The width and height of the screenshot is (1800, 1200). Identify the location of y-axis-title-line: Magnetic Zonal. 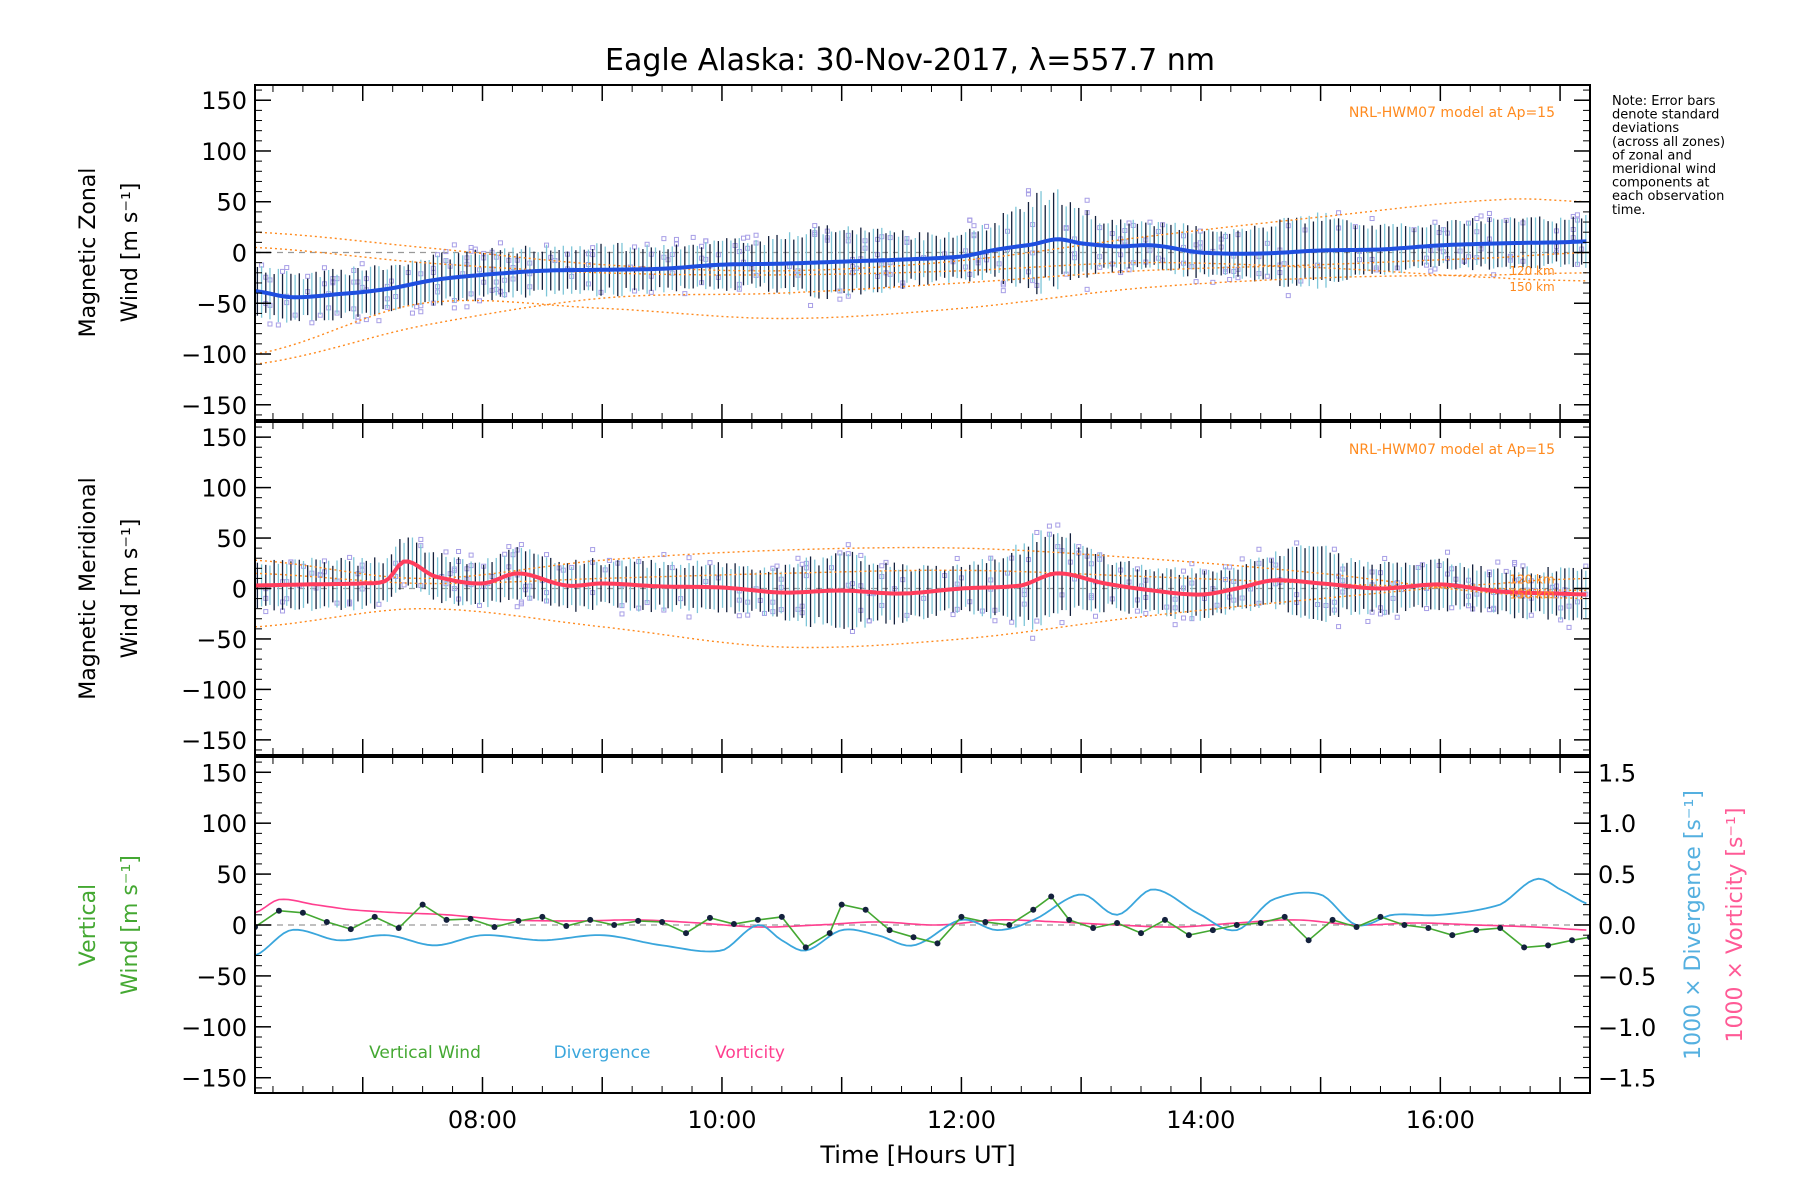
(88, 253).